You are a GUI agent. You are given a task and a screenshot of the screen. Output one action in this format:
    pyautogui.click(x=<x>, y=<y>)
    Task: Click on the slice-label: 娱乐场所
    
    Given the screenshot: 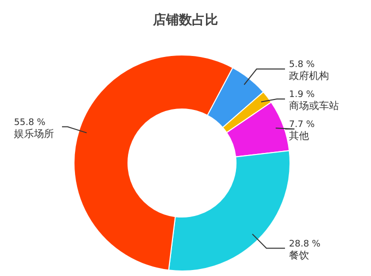 What is the action you would take?
    pyautogui.click(x=34, y=134)
    